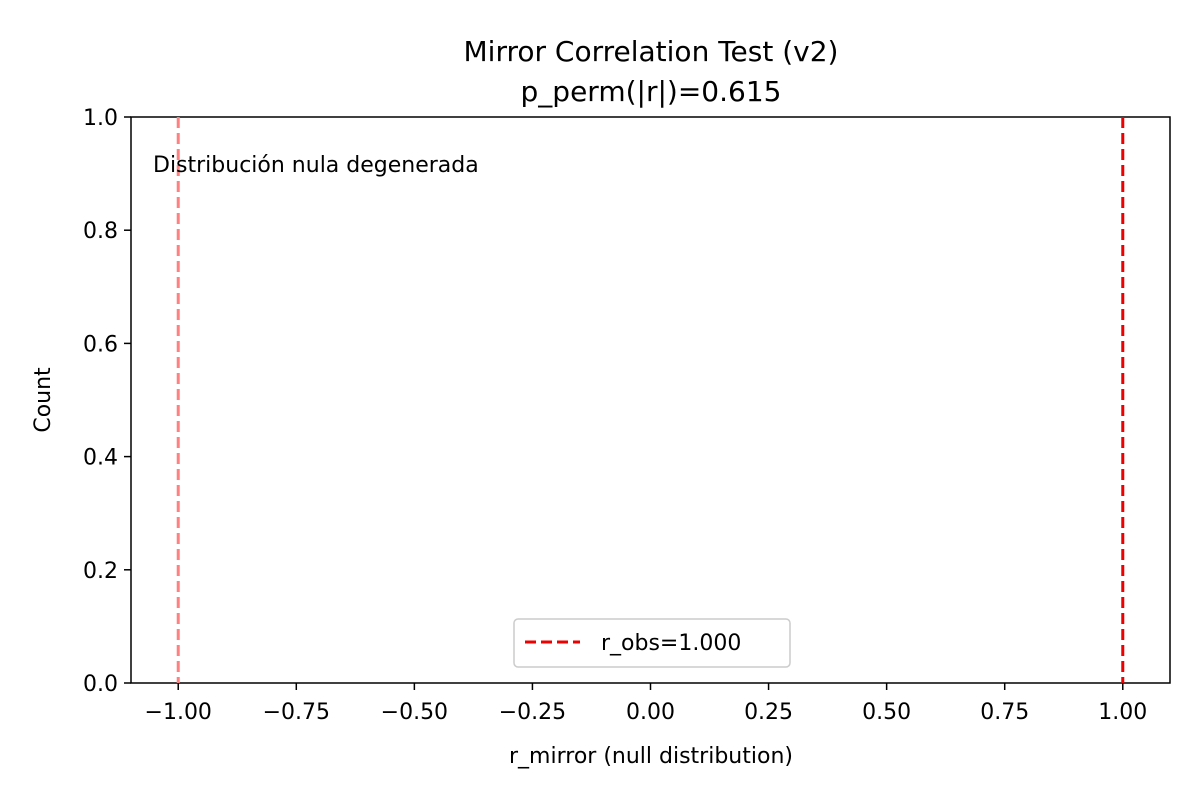  What do you see at coordinates (100, 684) in the screenshot?
I see `y-tick-label: 0.0` at bounding box center [100, 684].